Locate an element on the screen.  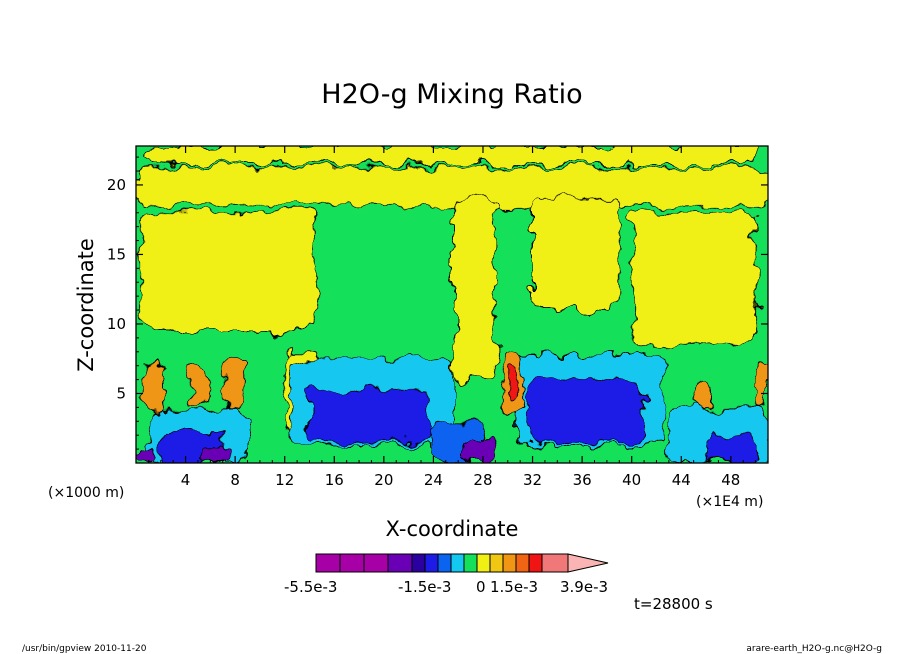
y-tick-label: 10 is located at coordinates (116, 324).